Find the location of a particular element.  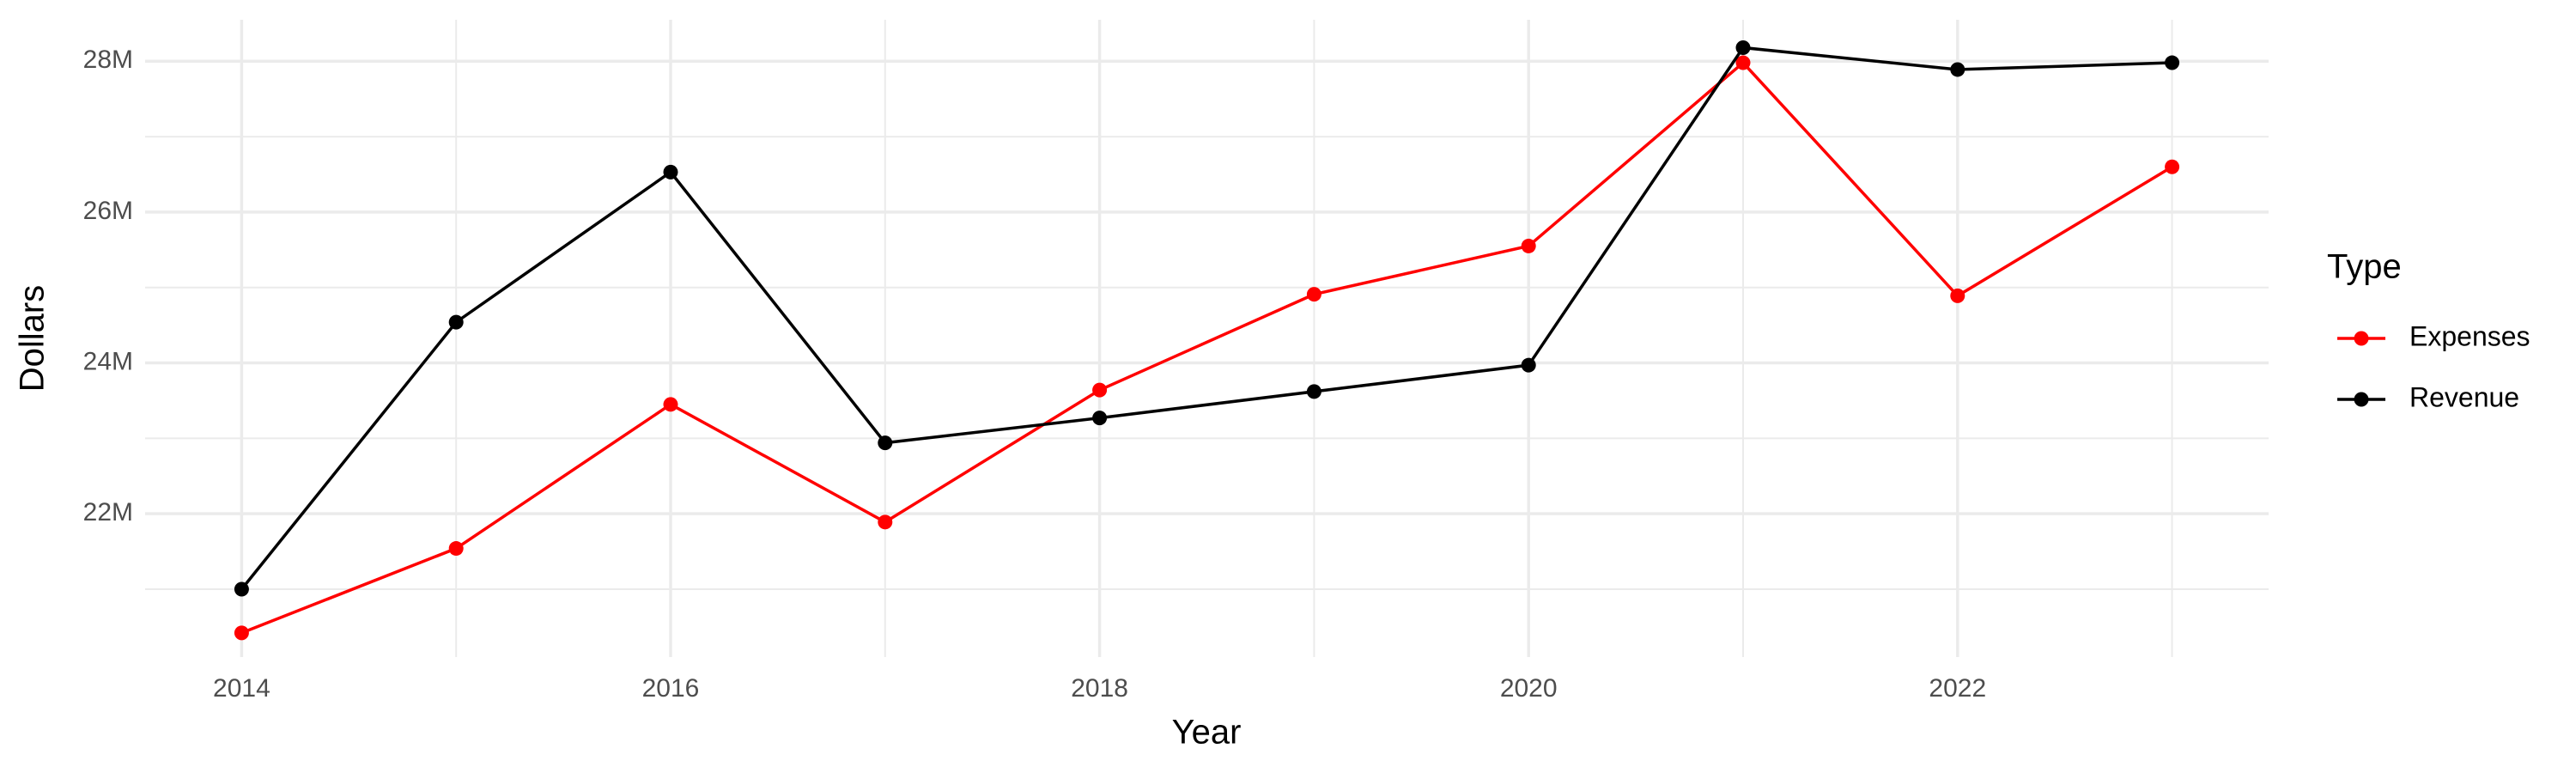

y-tick-label: 28M is located at coordinates (108, 60).